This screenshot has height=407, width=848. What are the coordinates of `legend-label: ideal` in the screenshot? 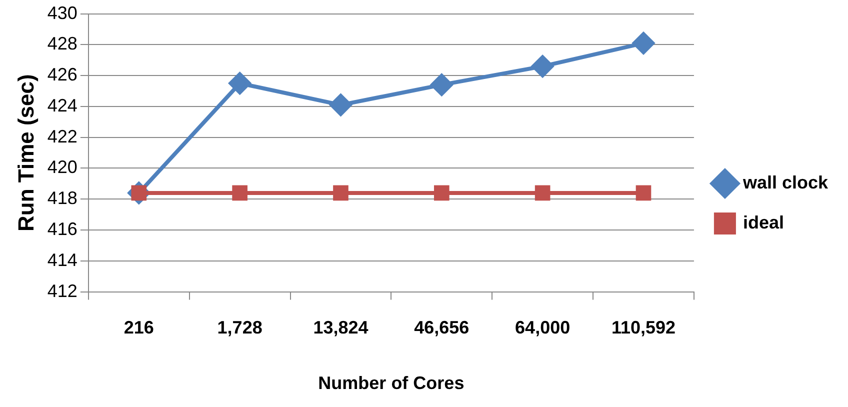 It's located at (763, 222).